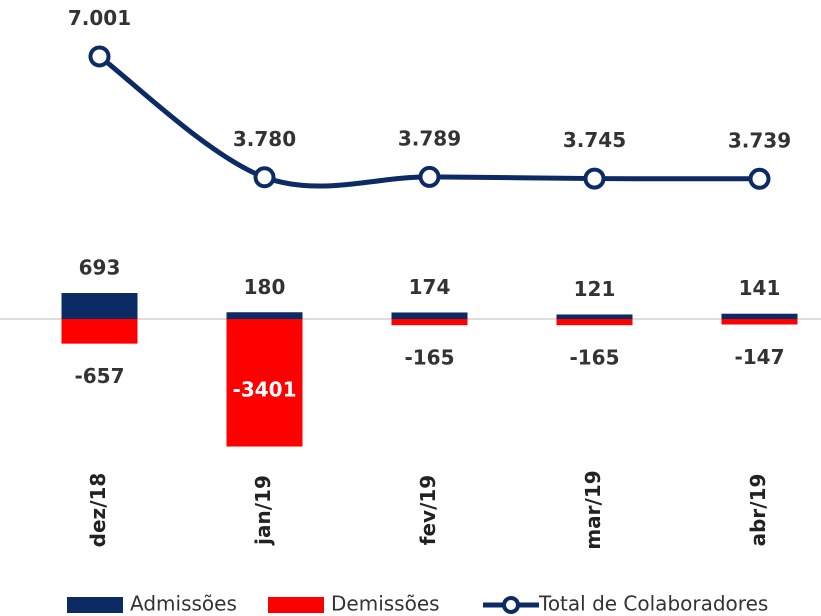 Image resolution: width=821 pixels, height=616 pixels. Describe the element at coordinates (593, 509) in the screenshot. I see `x-tick-label: mar/19` at that location.